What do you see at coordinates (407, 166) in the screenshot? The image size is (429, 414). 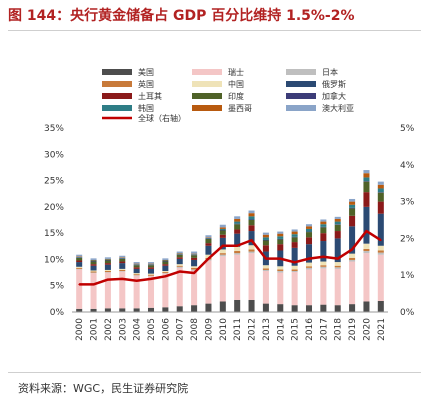 I see `y2-tick-label: 4%` at bounding box center [407, 166].